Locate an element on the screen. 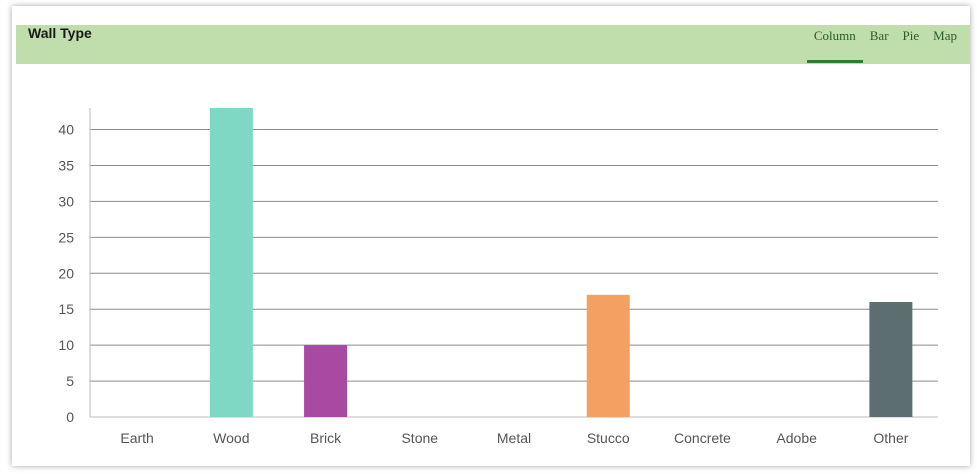 The image size is (977, 474). bar-brick is located at coordinates (326, 381).